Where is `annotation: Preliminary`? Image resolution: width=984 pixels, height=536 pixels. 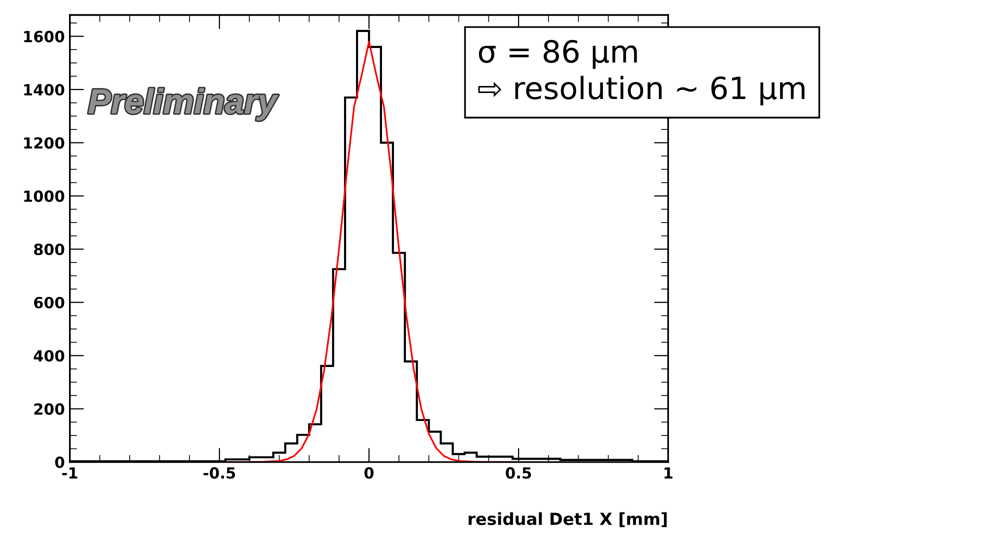 annotation: Preliminary is located at coordinates (183, 104).